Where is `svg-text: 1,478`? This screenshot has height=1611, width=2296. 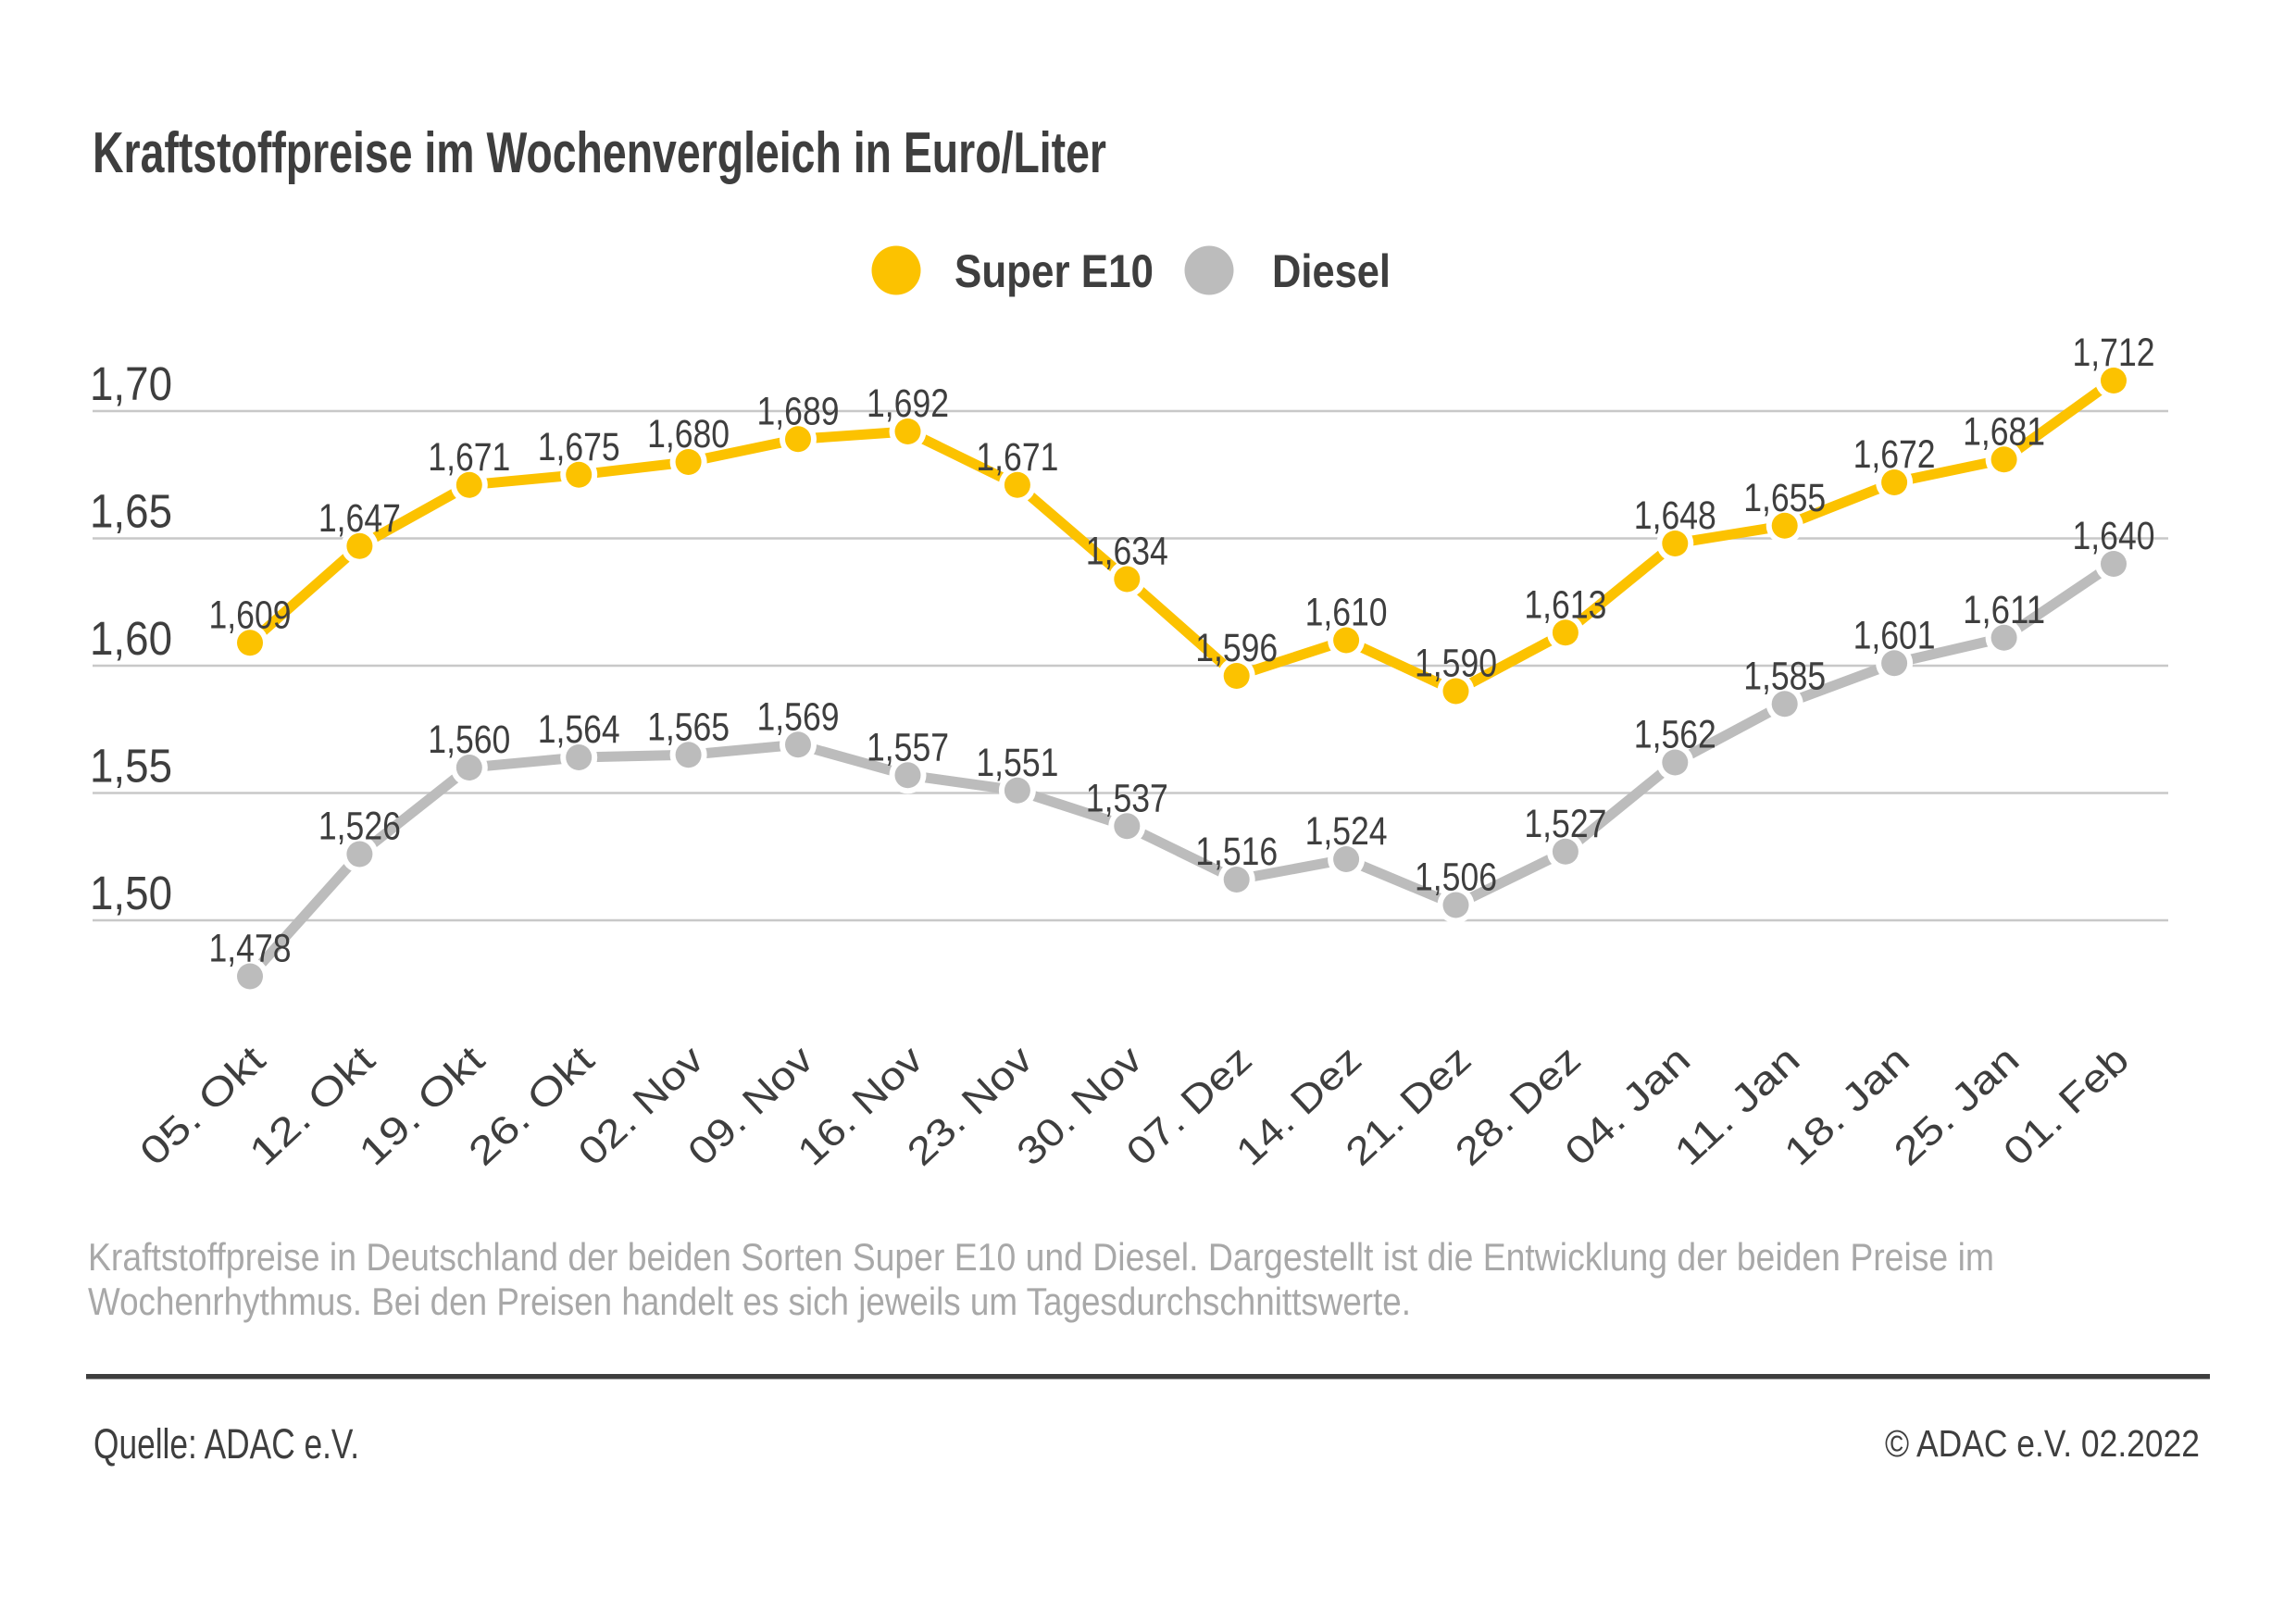
svg-text: 1,478 is located at coordinates (250, 949).